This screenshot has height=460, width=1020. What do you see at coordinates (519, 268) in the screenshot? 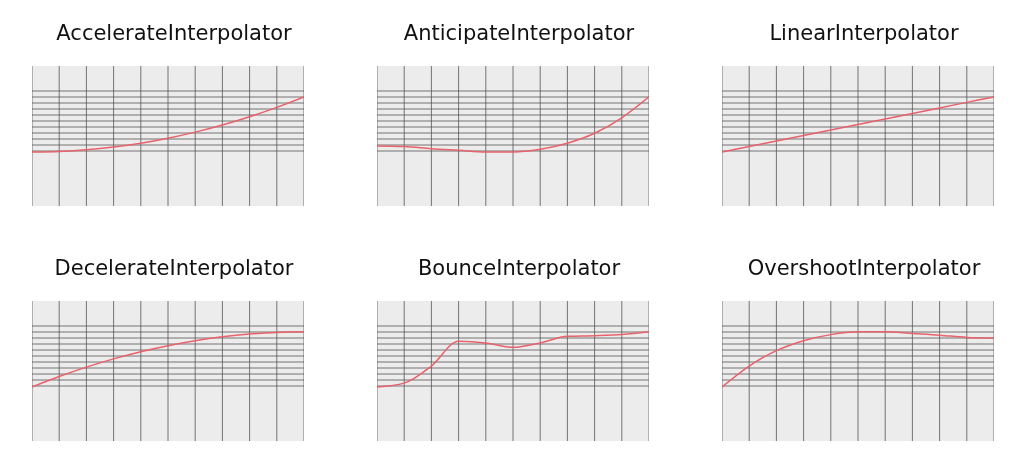
I see `chart-title: BounceInterpolator` at bounding box center [519, 268].